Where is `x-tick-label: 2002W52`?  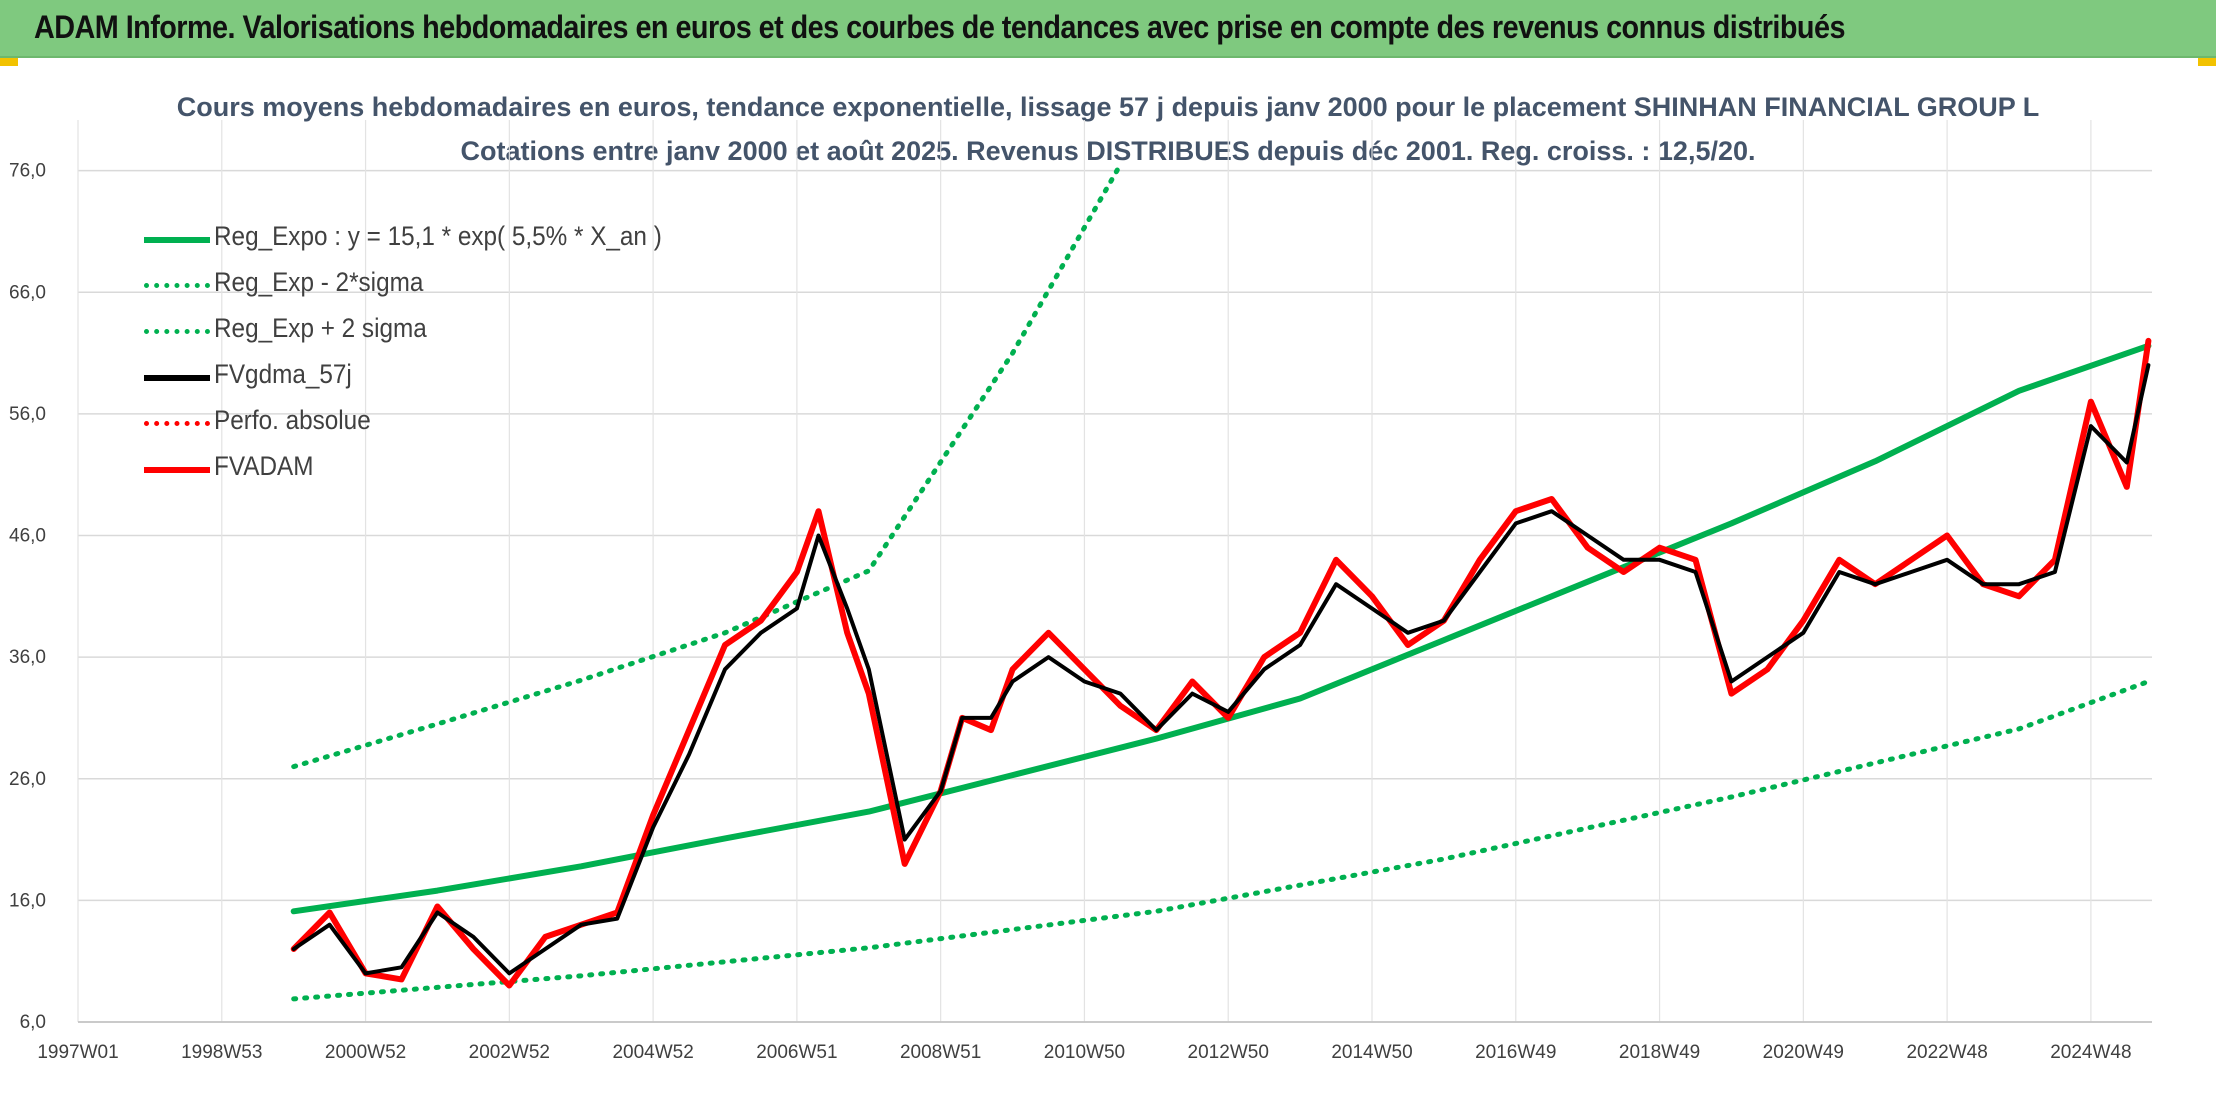
x-tick-label: 2002W52 is located at coordinates (509, 1052).